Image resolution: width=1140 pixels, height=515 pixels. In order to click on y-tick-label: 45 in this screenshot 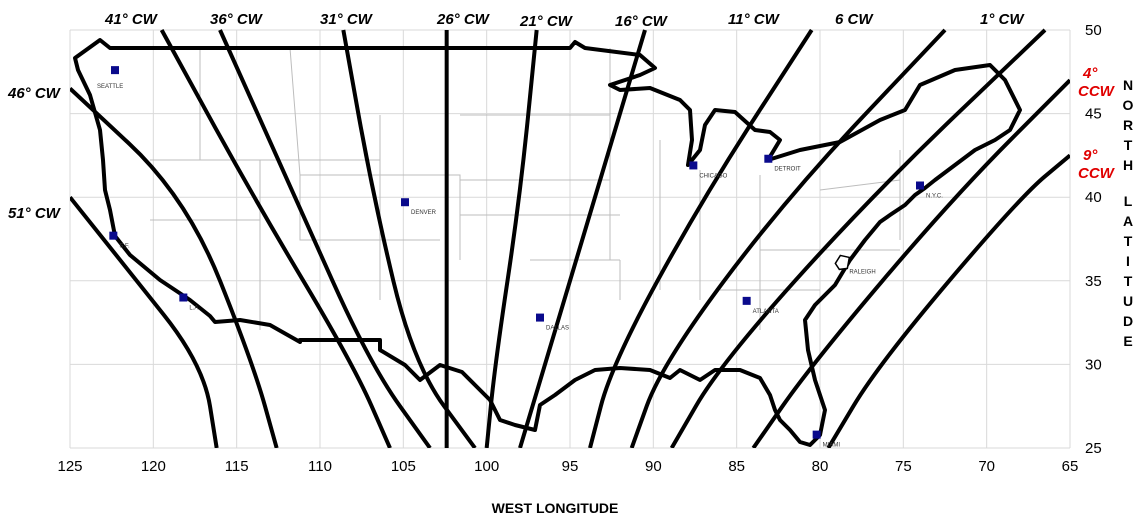, I will do `click(1093, 114)`.